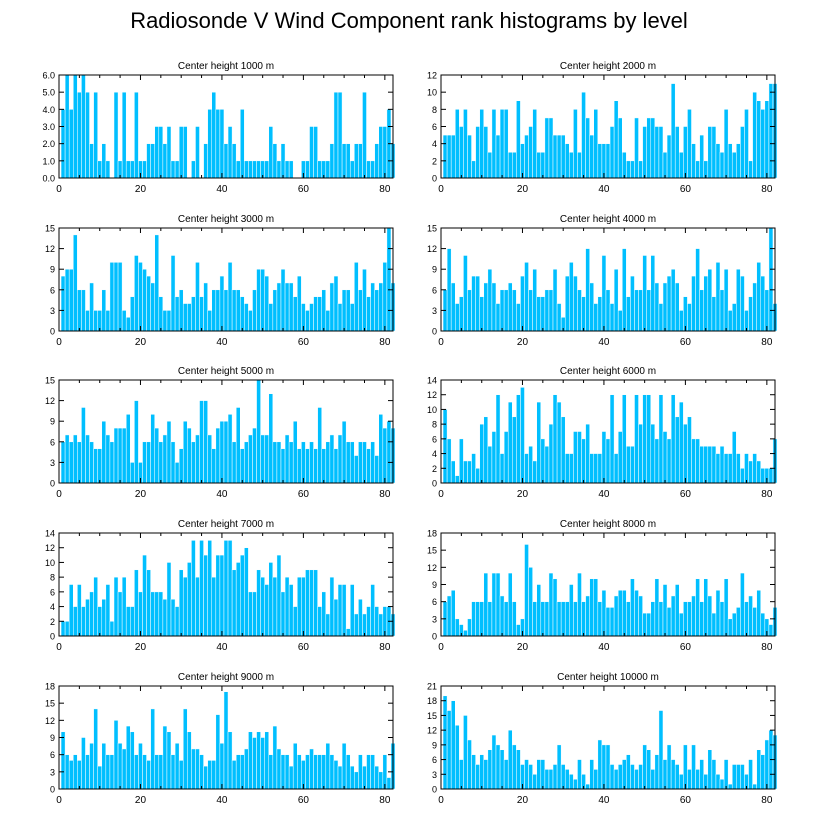 The image size is (818, 824). What do you see at coordinates (385, 647) in the screenshot?
I see `x-tick-label: 80` at bounding box center [385, 647].